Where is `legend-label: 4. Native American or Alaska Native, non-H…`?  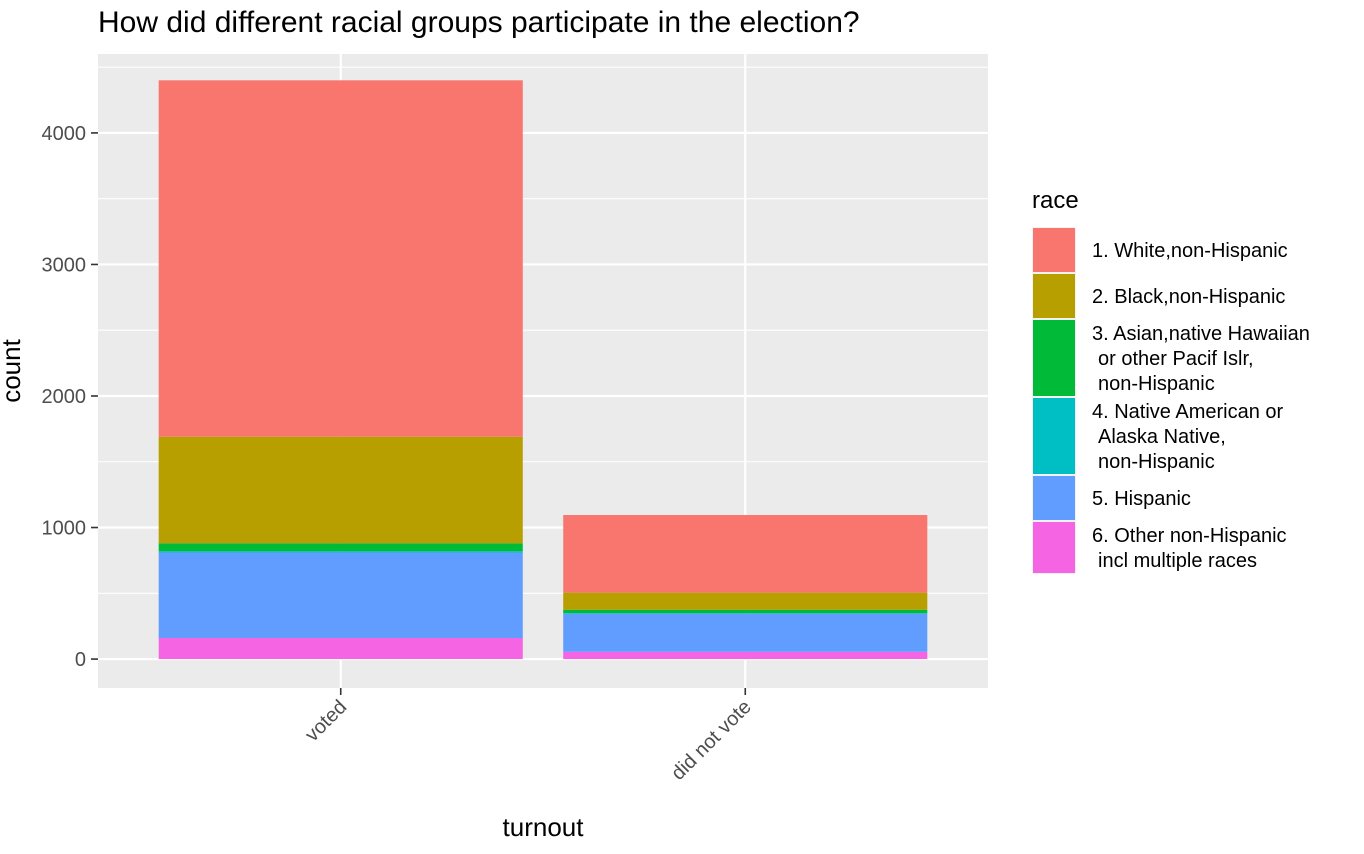
legend-label: 4. Native American or Alaska Native, non-H… is located at coordinates (1188, 437).